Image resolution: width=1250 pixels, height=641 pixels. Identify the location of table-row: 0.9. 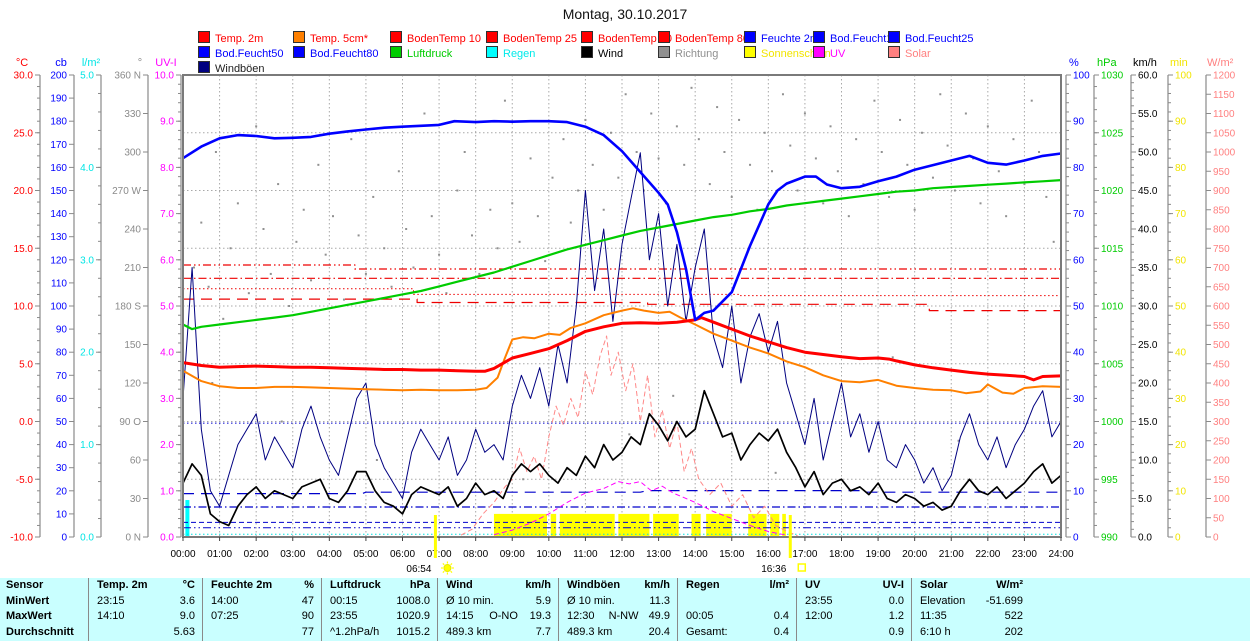
(854, 633).